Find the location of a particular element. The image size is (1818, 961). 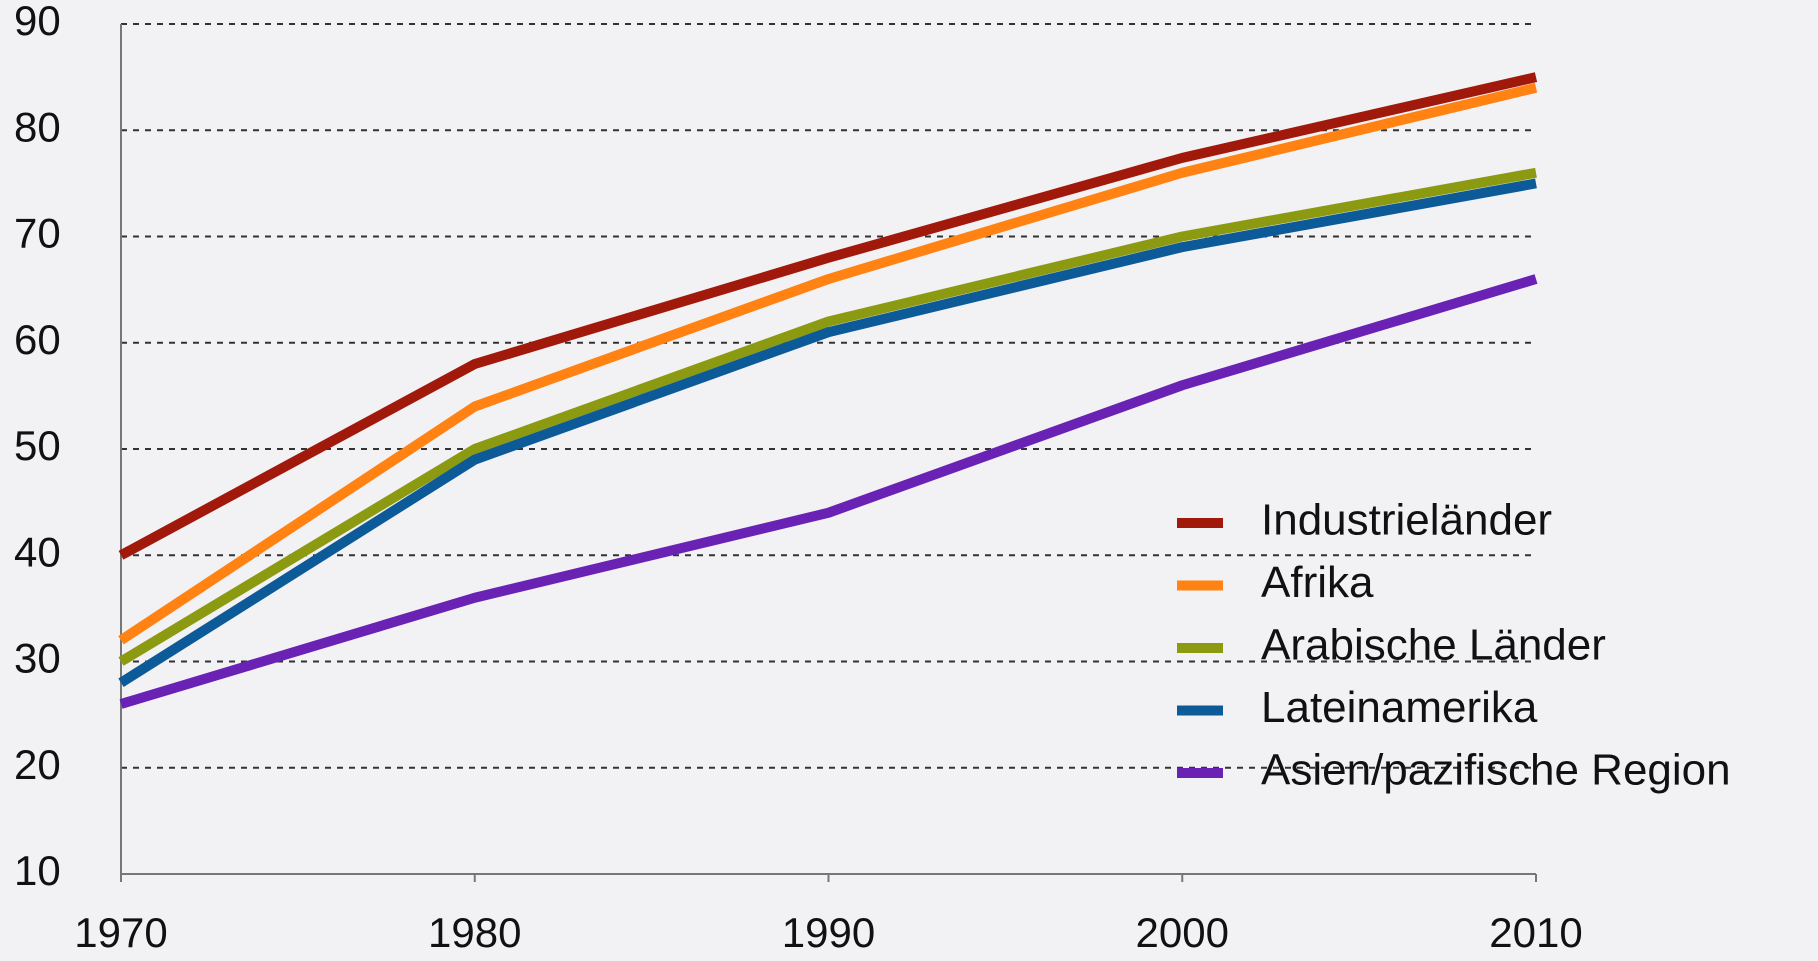

y-tick-label: 80 is located at coordinates (37, 126).